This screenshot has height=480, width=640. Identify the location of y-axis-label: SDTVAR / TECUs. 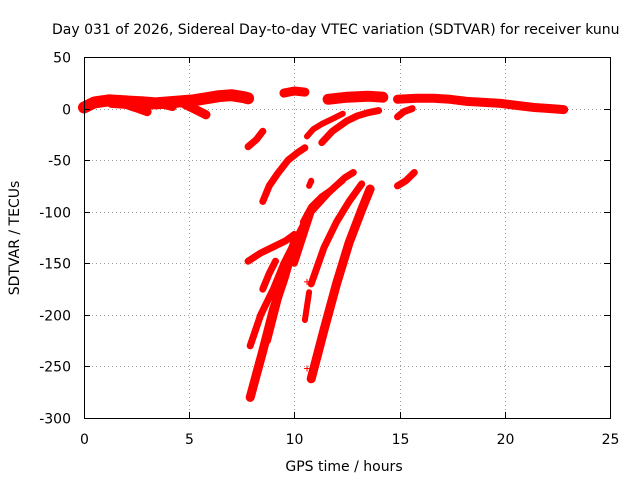
(15, 238).